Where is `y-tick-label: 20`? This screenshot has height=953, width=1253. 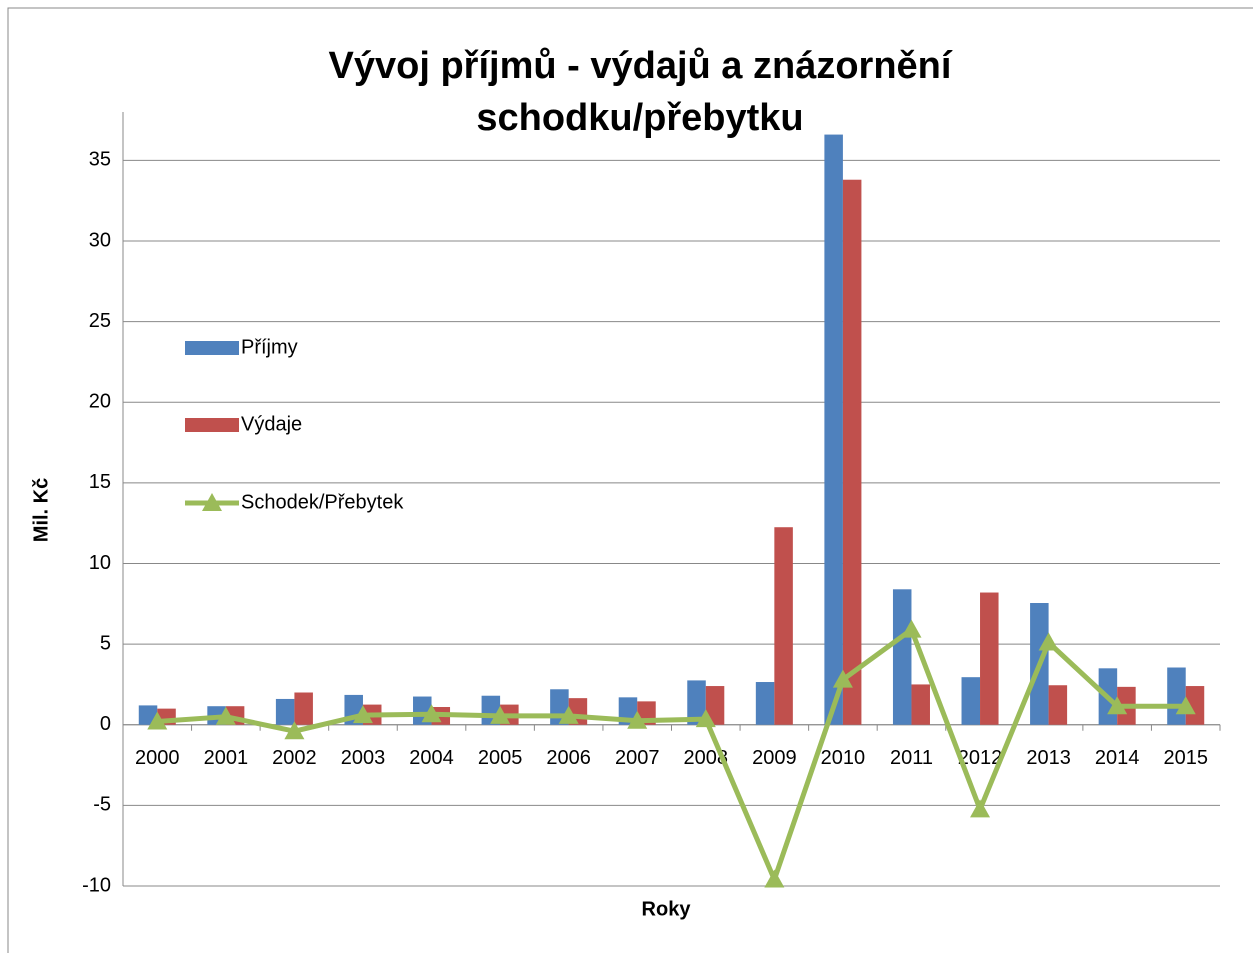 y-tick-label: 20 is located at coordinates (100, 402).